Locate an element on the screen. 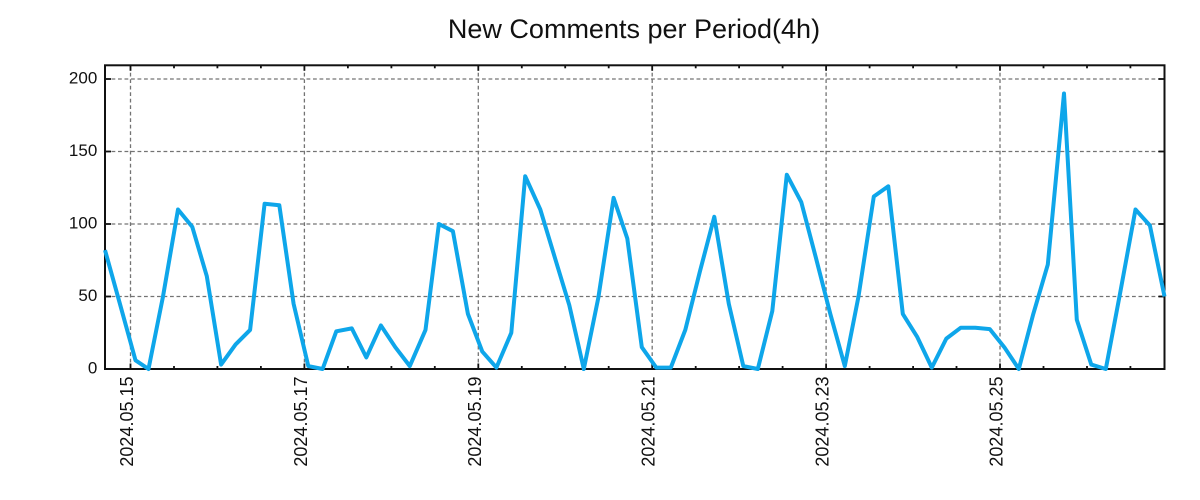 This screenshot has width=1200, height=500. svg-text: 2024.05.23 is located at coordinates (823, 422).